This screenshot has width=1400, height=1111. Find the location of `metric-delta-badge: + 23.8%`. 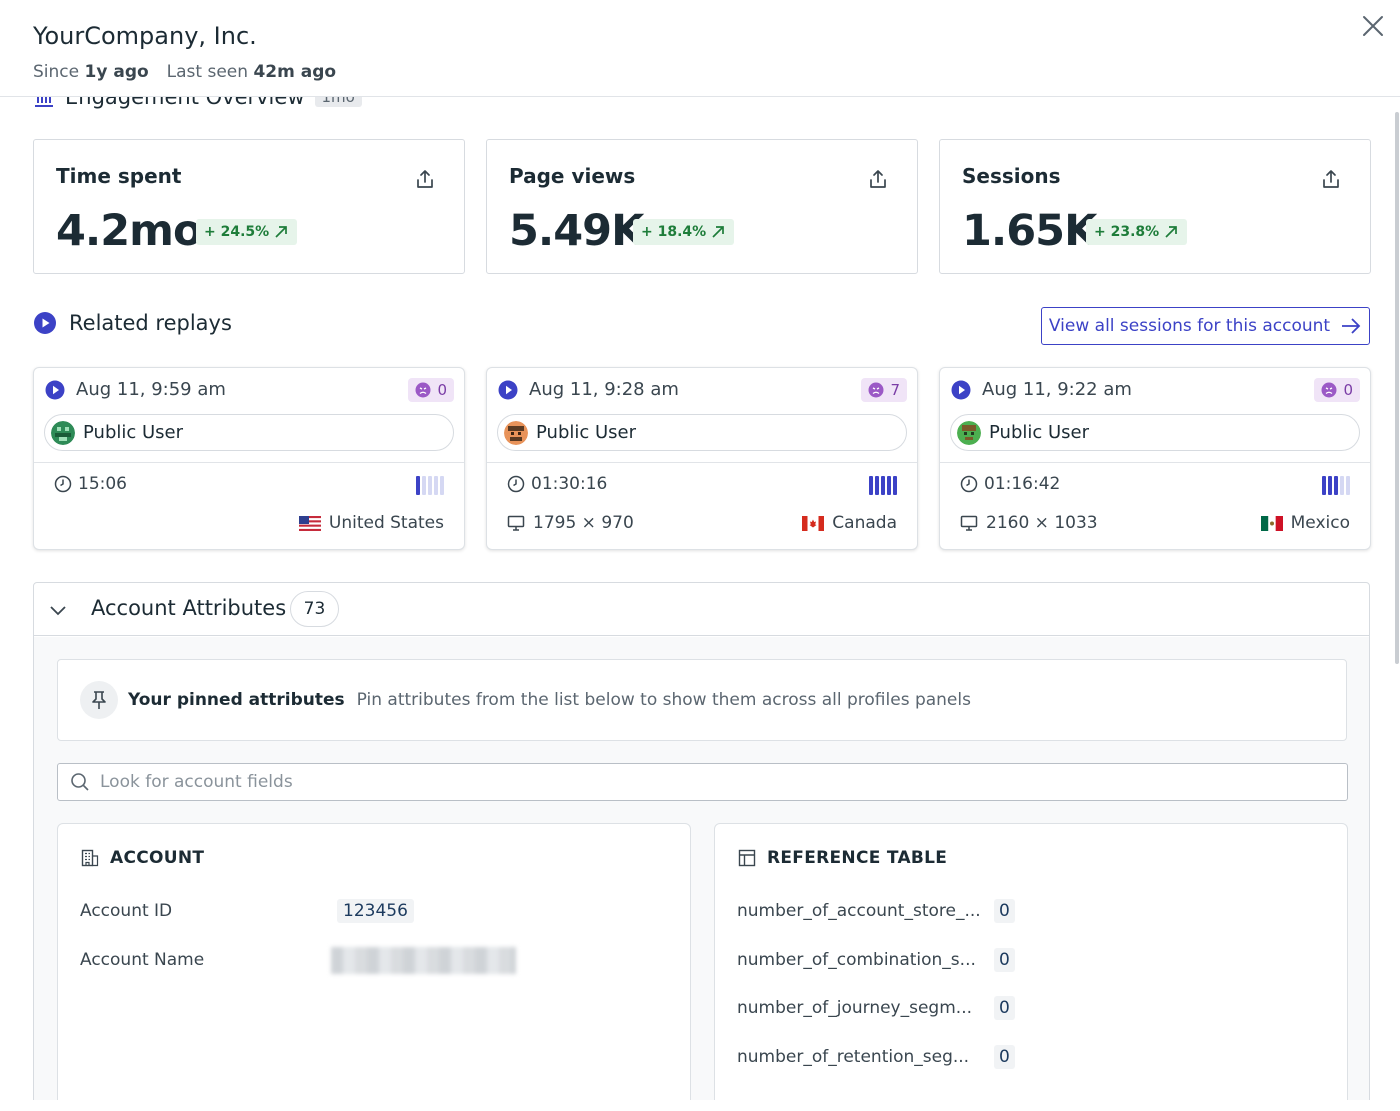

metric-delta-badge: + 23.8% is located at coordinates (1137, 232).